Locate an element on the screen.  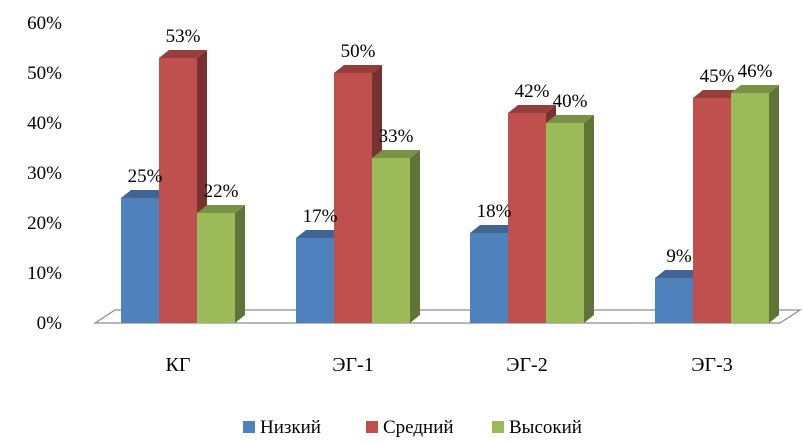
x-category-label: ЭГ-3 is located at coordinates (711, 365).